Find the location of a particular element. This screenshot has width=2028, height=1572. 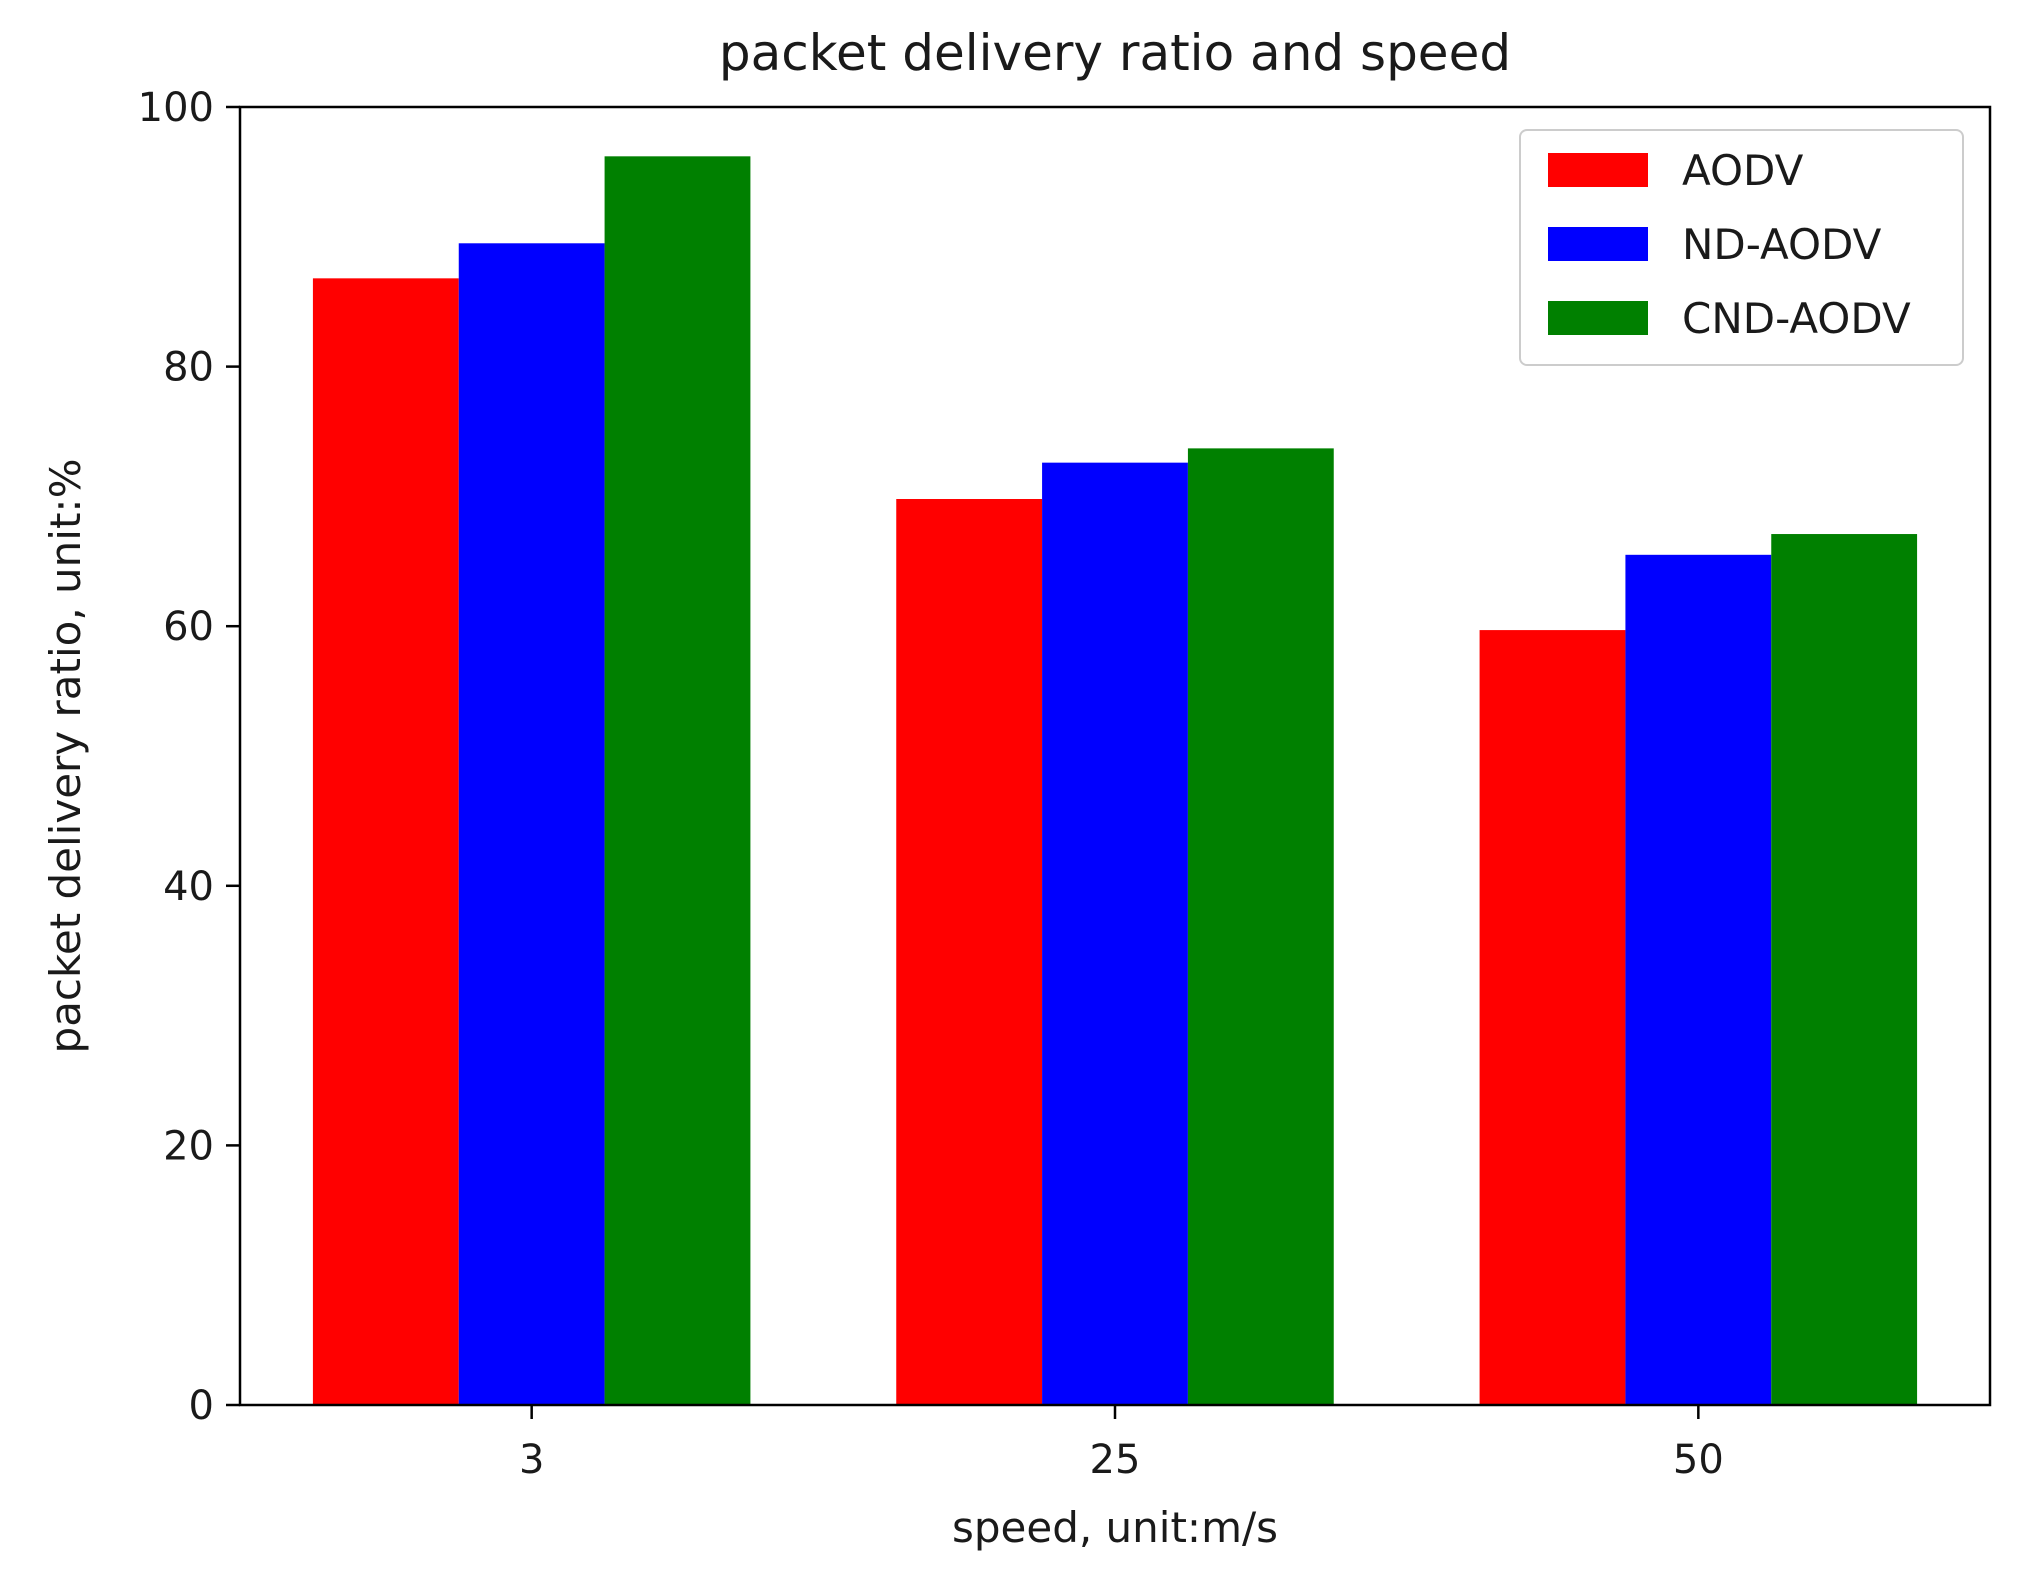

legend-swatch-cnd-aodv is located at coordinates (1598, 318).